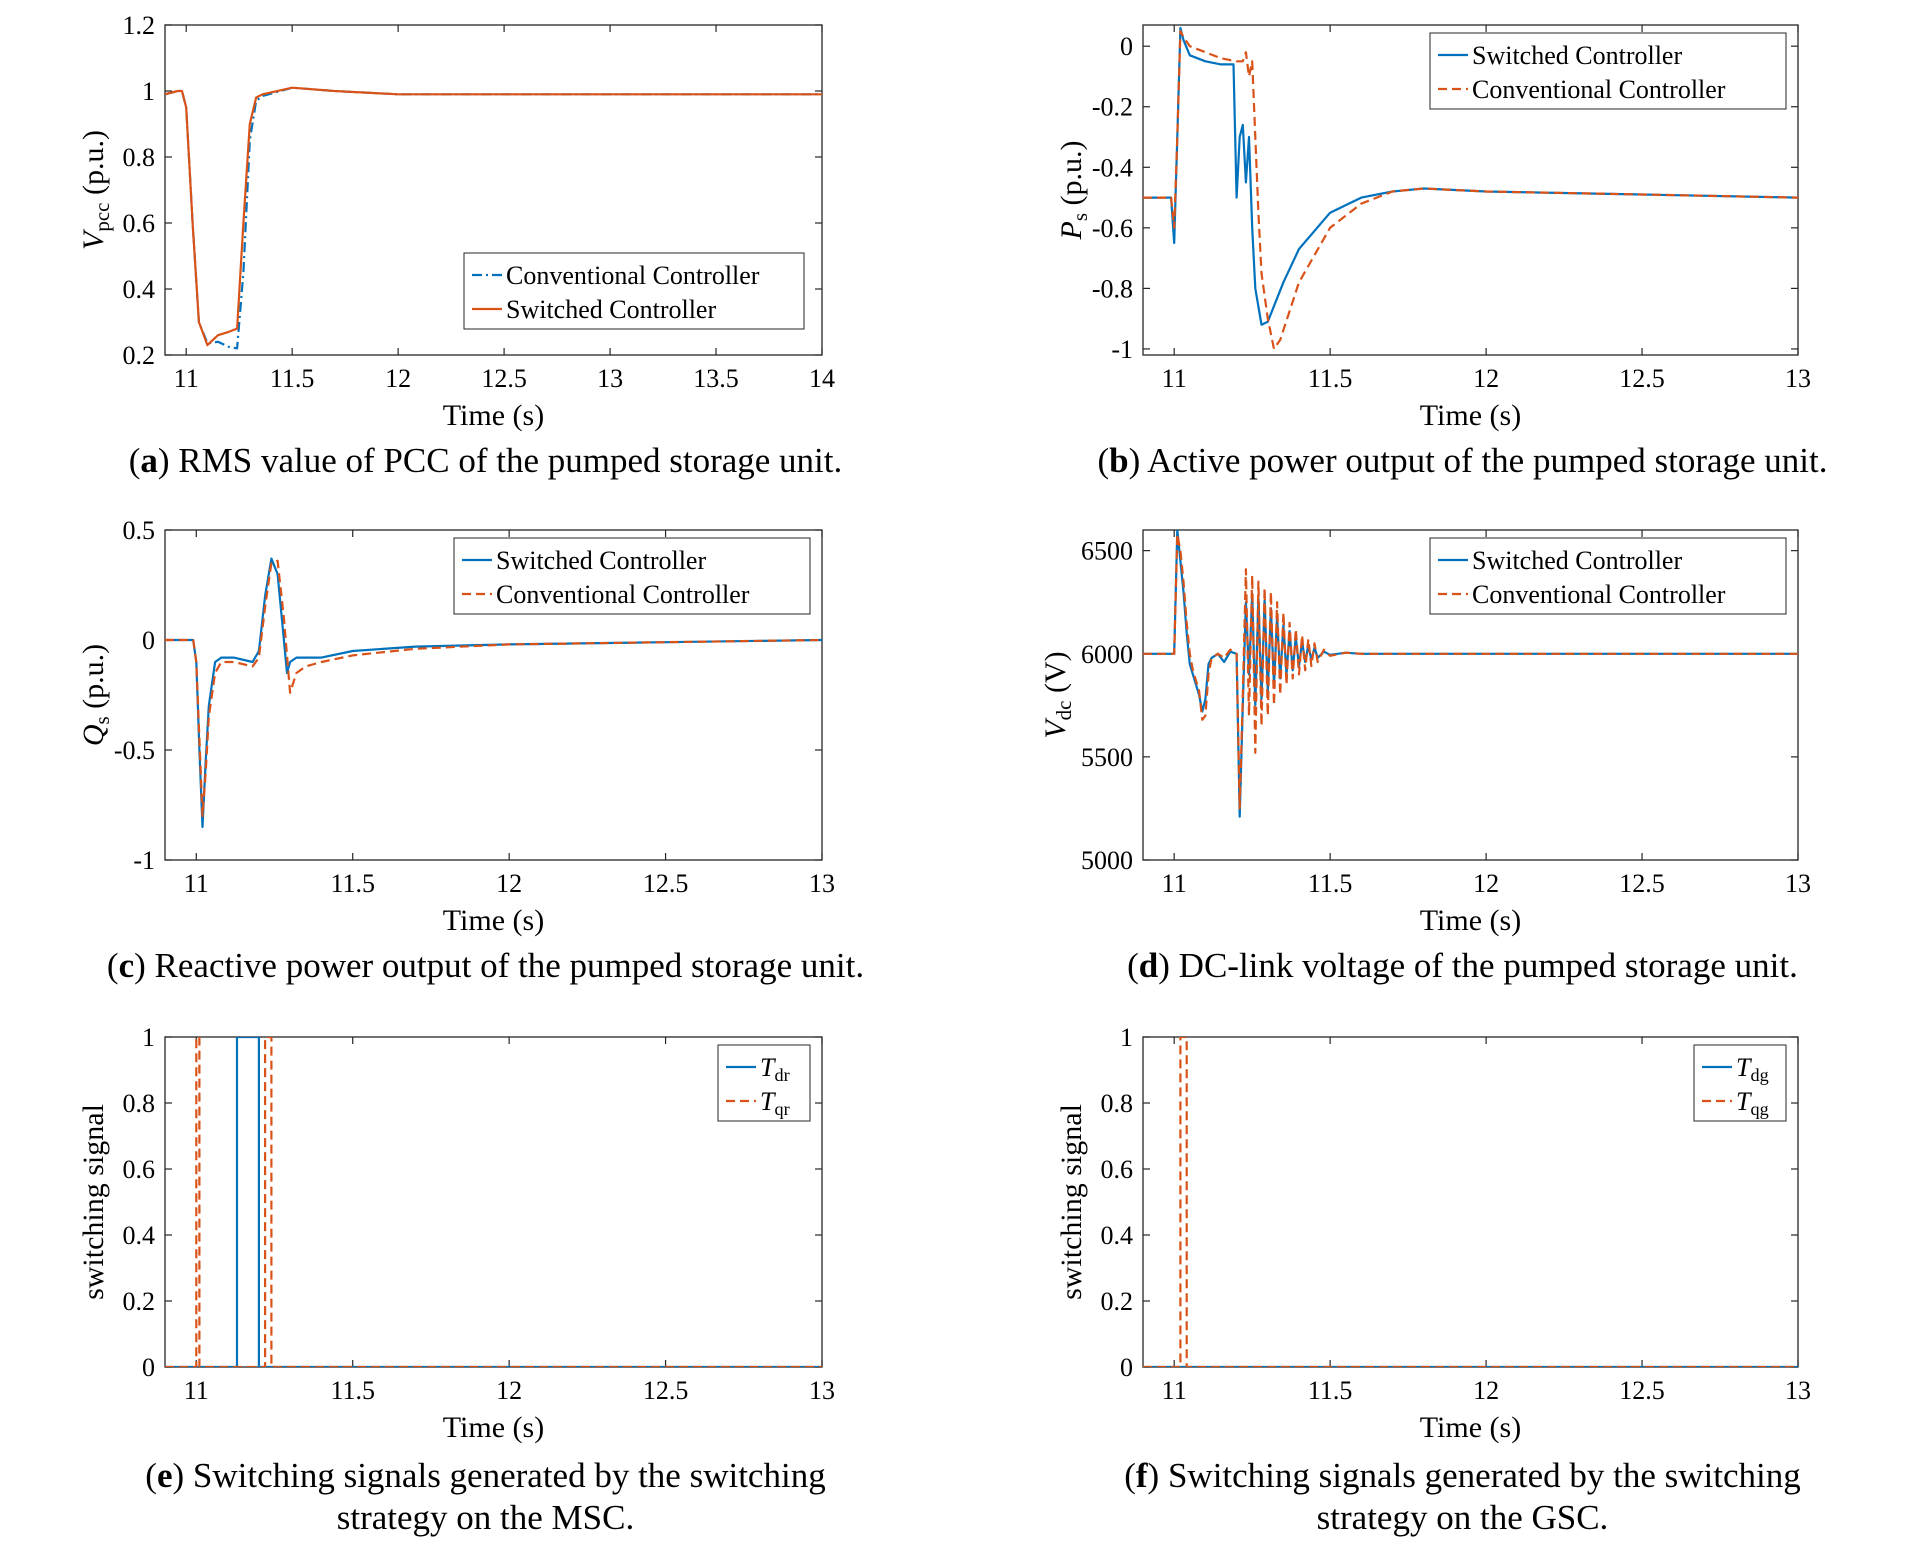 The image size is (1921, 1561). Describe the element at coordinates (822, 378) in the screenshot. I see `x-tick-label: 14` at that location.